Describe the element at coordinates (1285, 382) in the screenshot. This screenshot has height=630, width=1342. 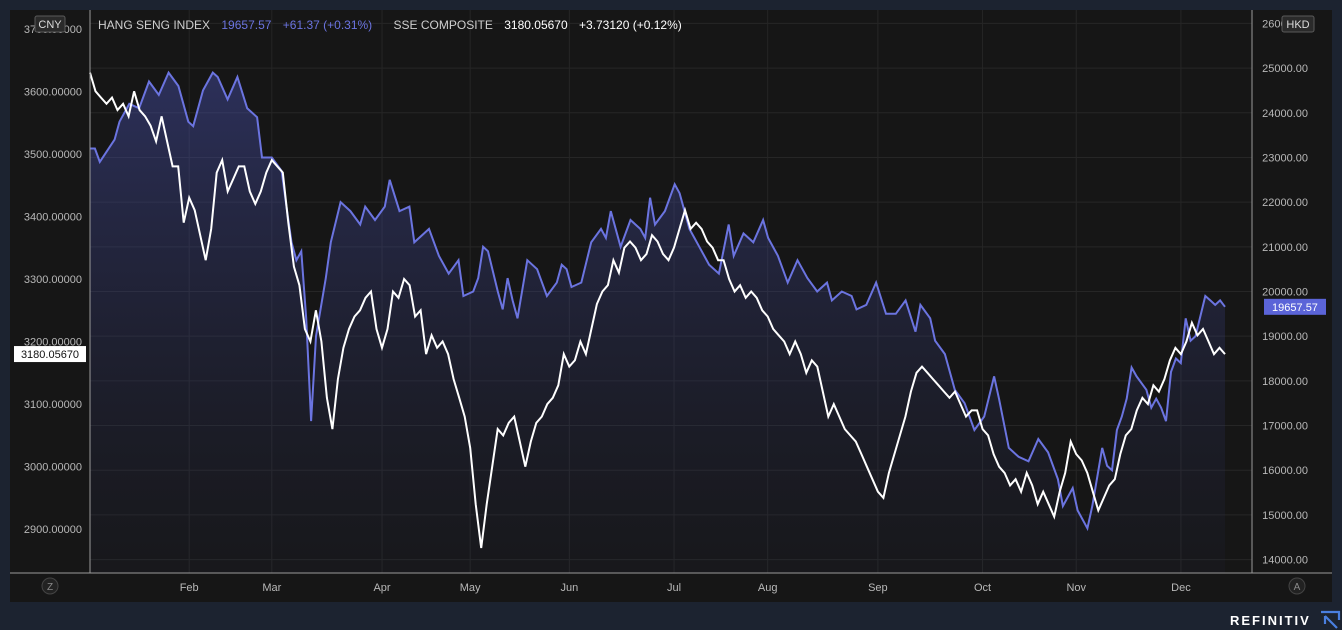
I see `right-tick-label: 18000.00` at that location.